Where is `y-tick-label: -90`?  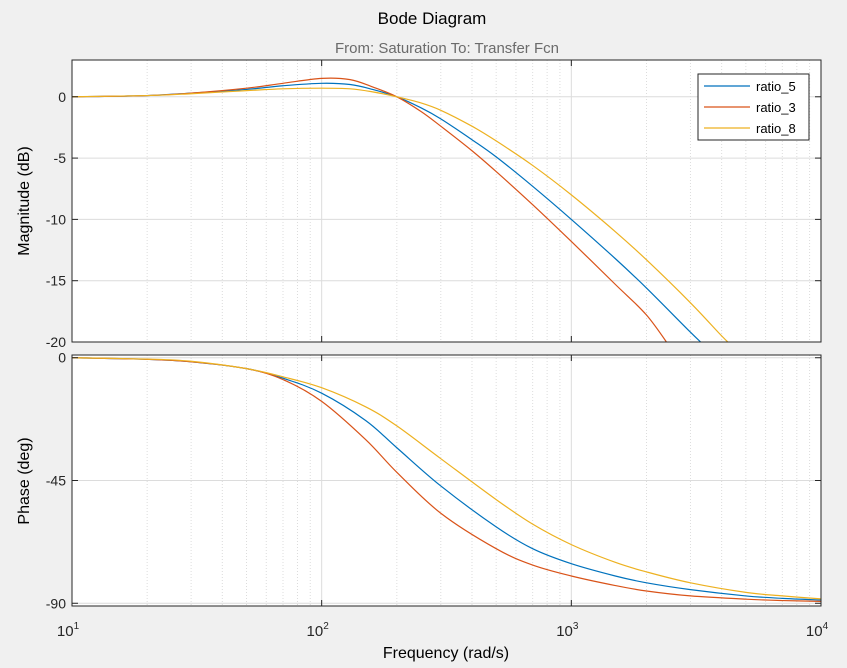
y-tick-label: -90 is located at coordinates (56, 603).